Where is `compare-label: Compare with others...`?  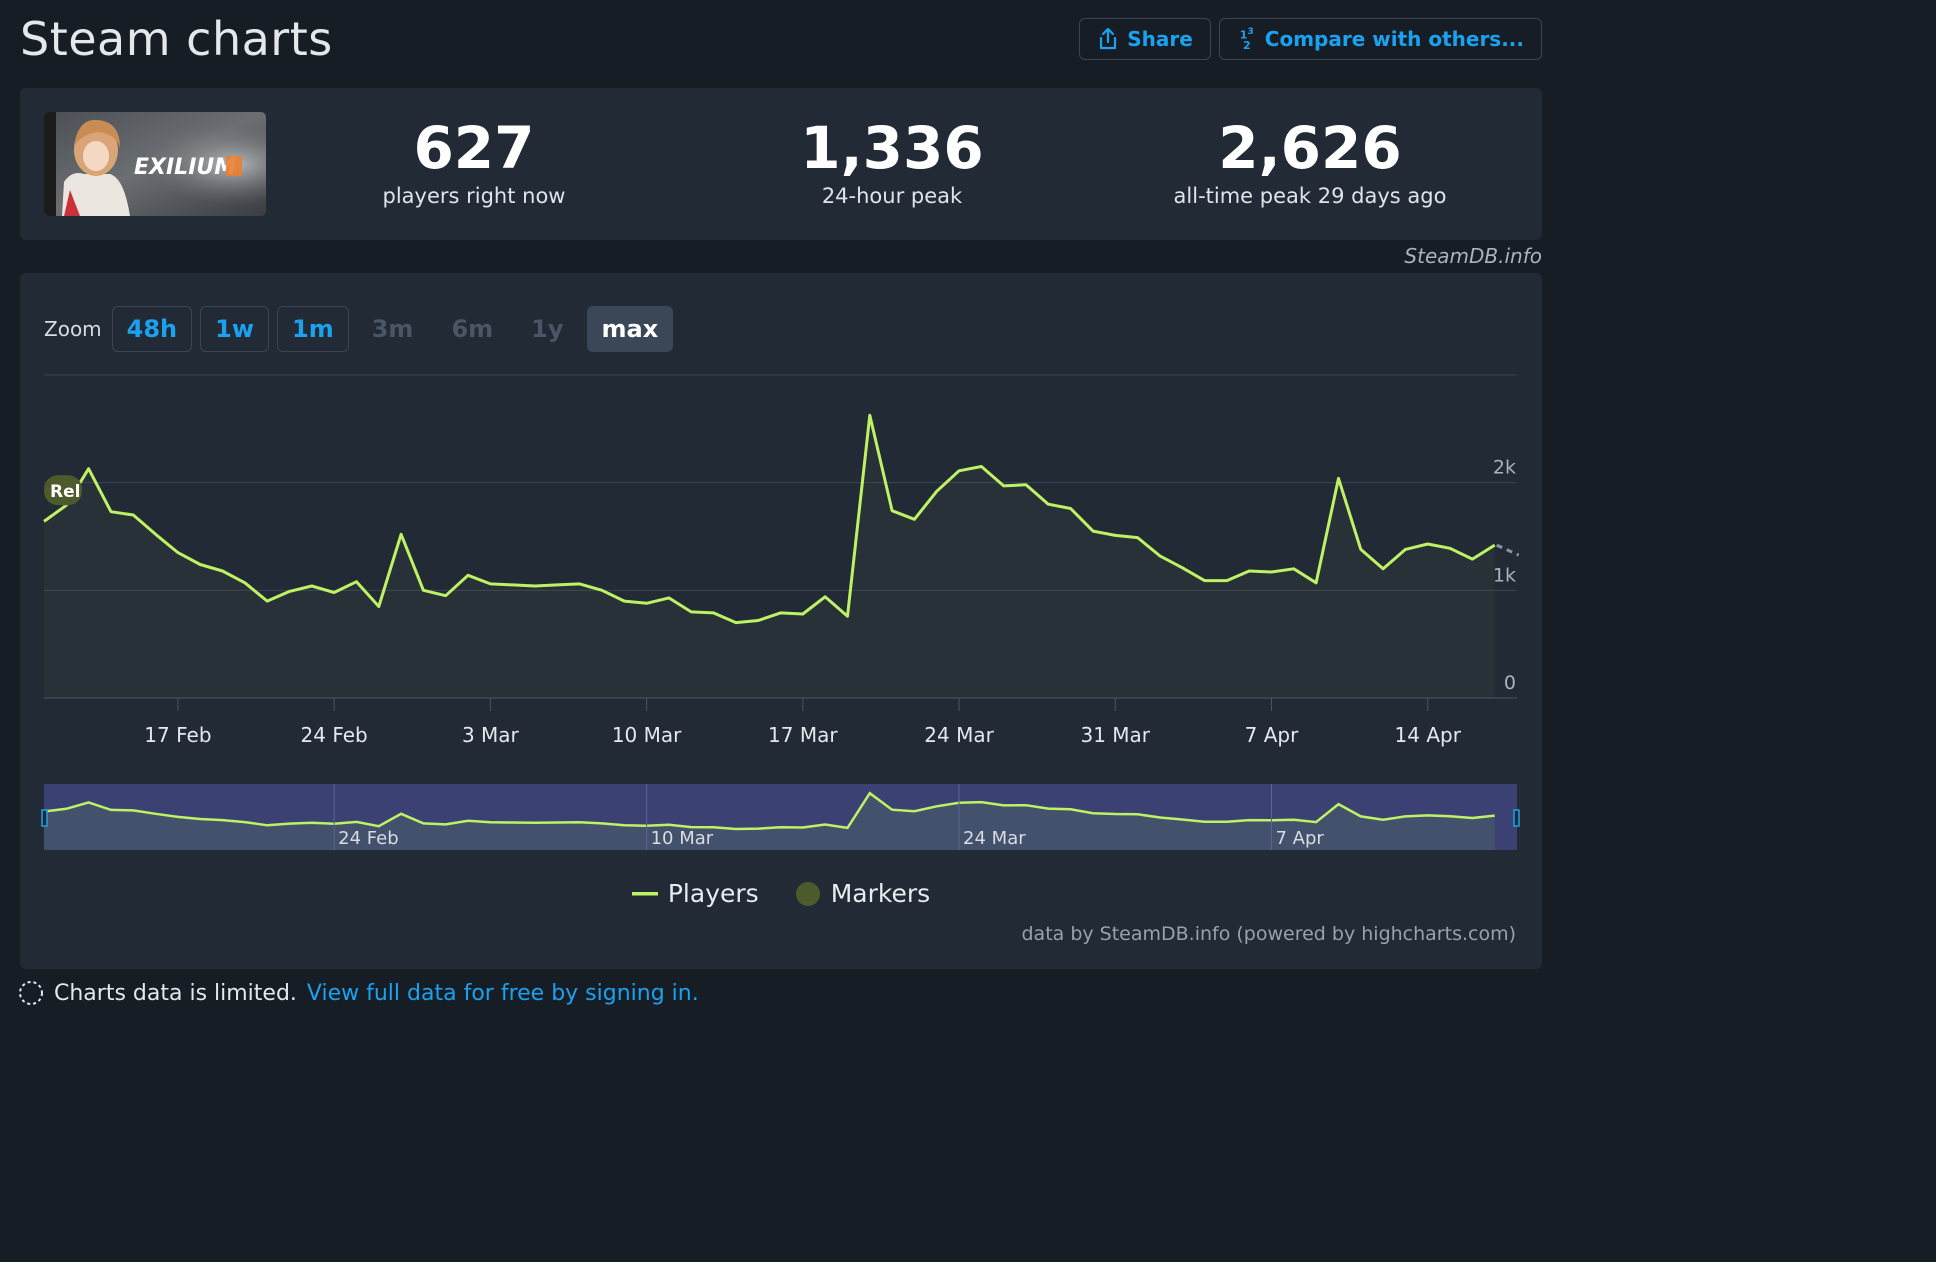 compare-label: Compare with others... is located at coordinates (1394, 39).